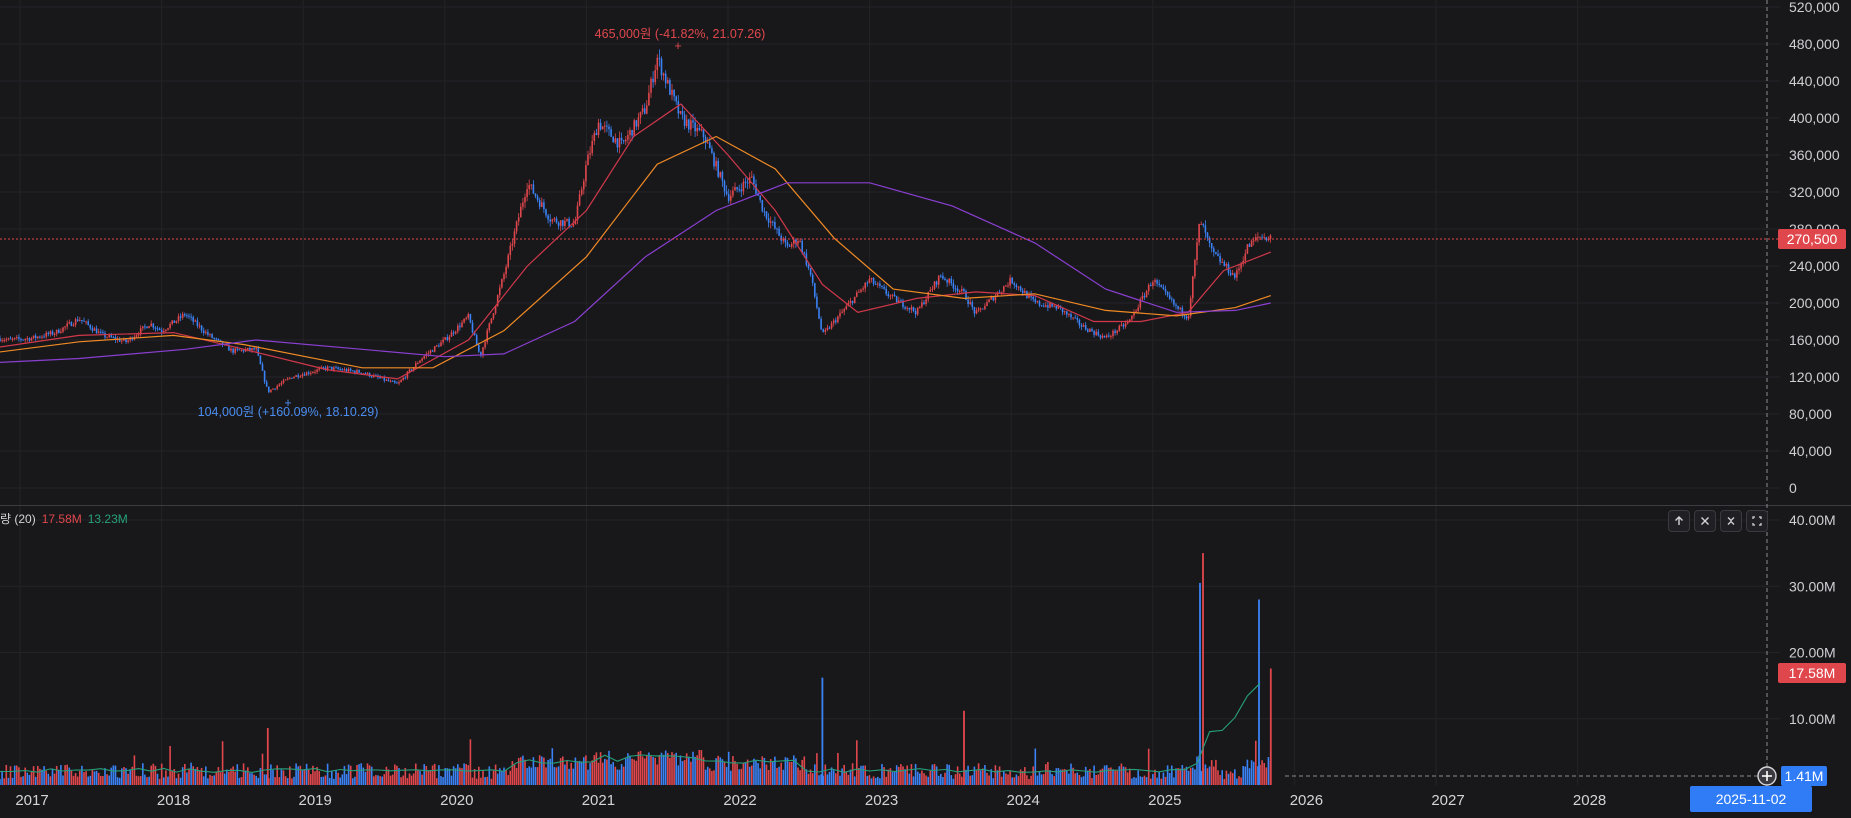 This screenshot has width=1851, height=818. I want to click on current-price-tag: 270,500, so click(1812, 239).